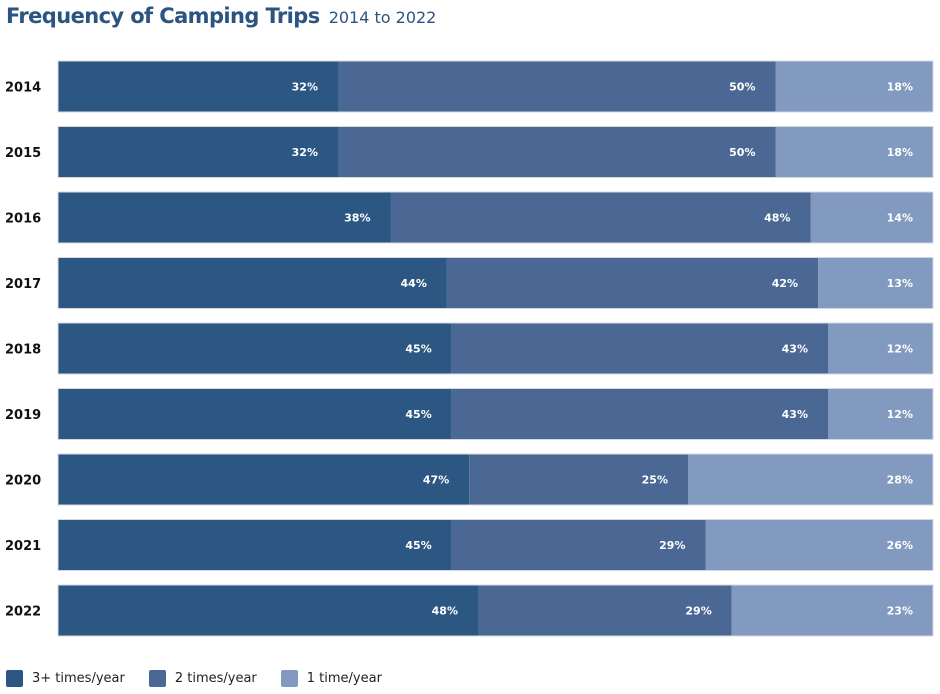 This screenshot has width=940, height=694. I want to click on data-label-2014-1time: 18%, so click(900, 87).